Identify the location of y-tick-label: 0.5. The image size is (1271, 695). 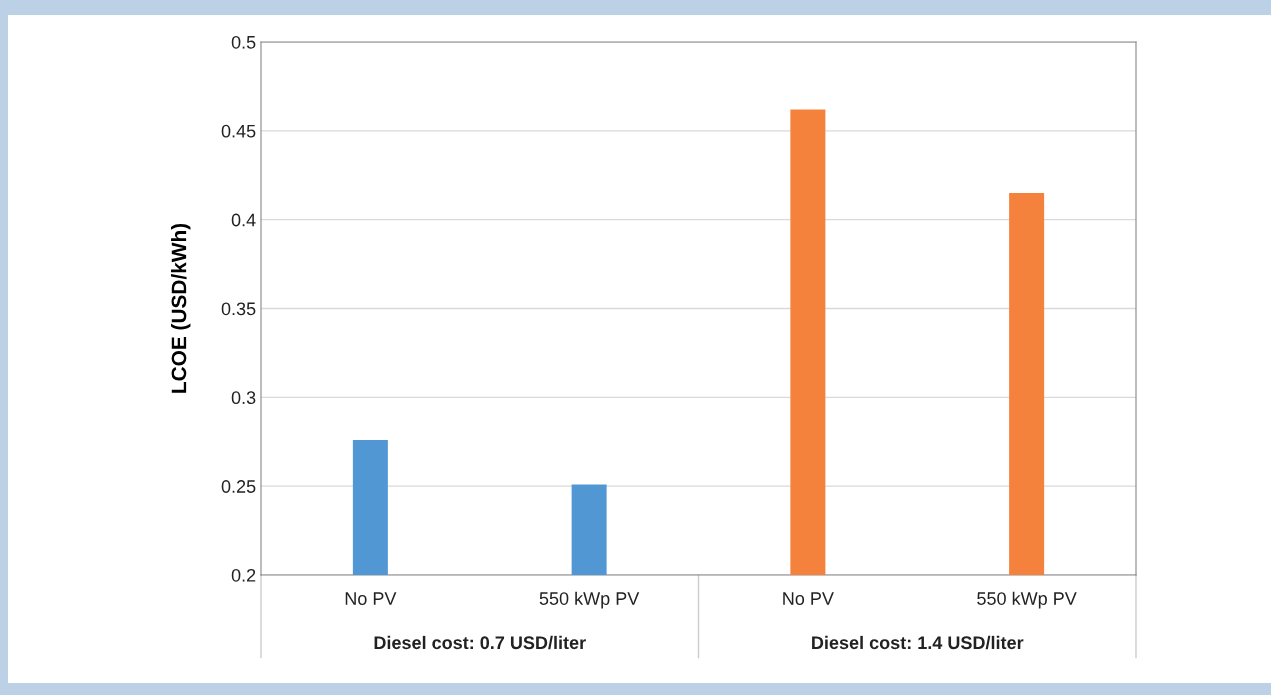
(243, 42).